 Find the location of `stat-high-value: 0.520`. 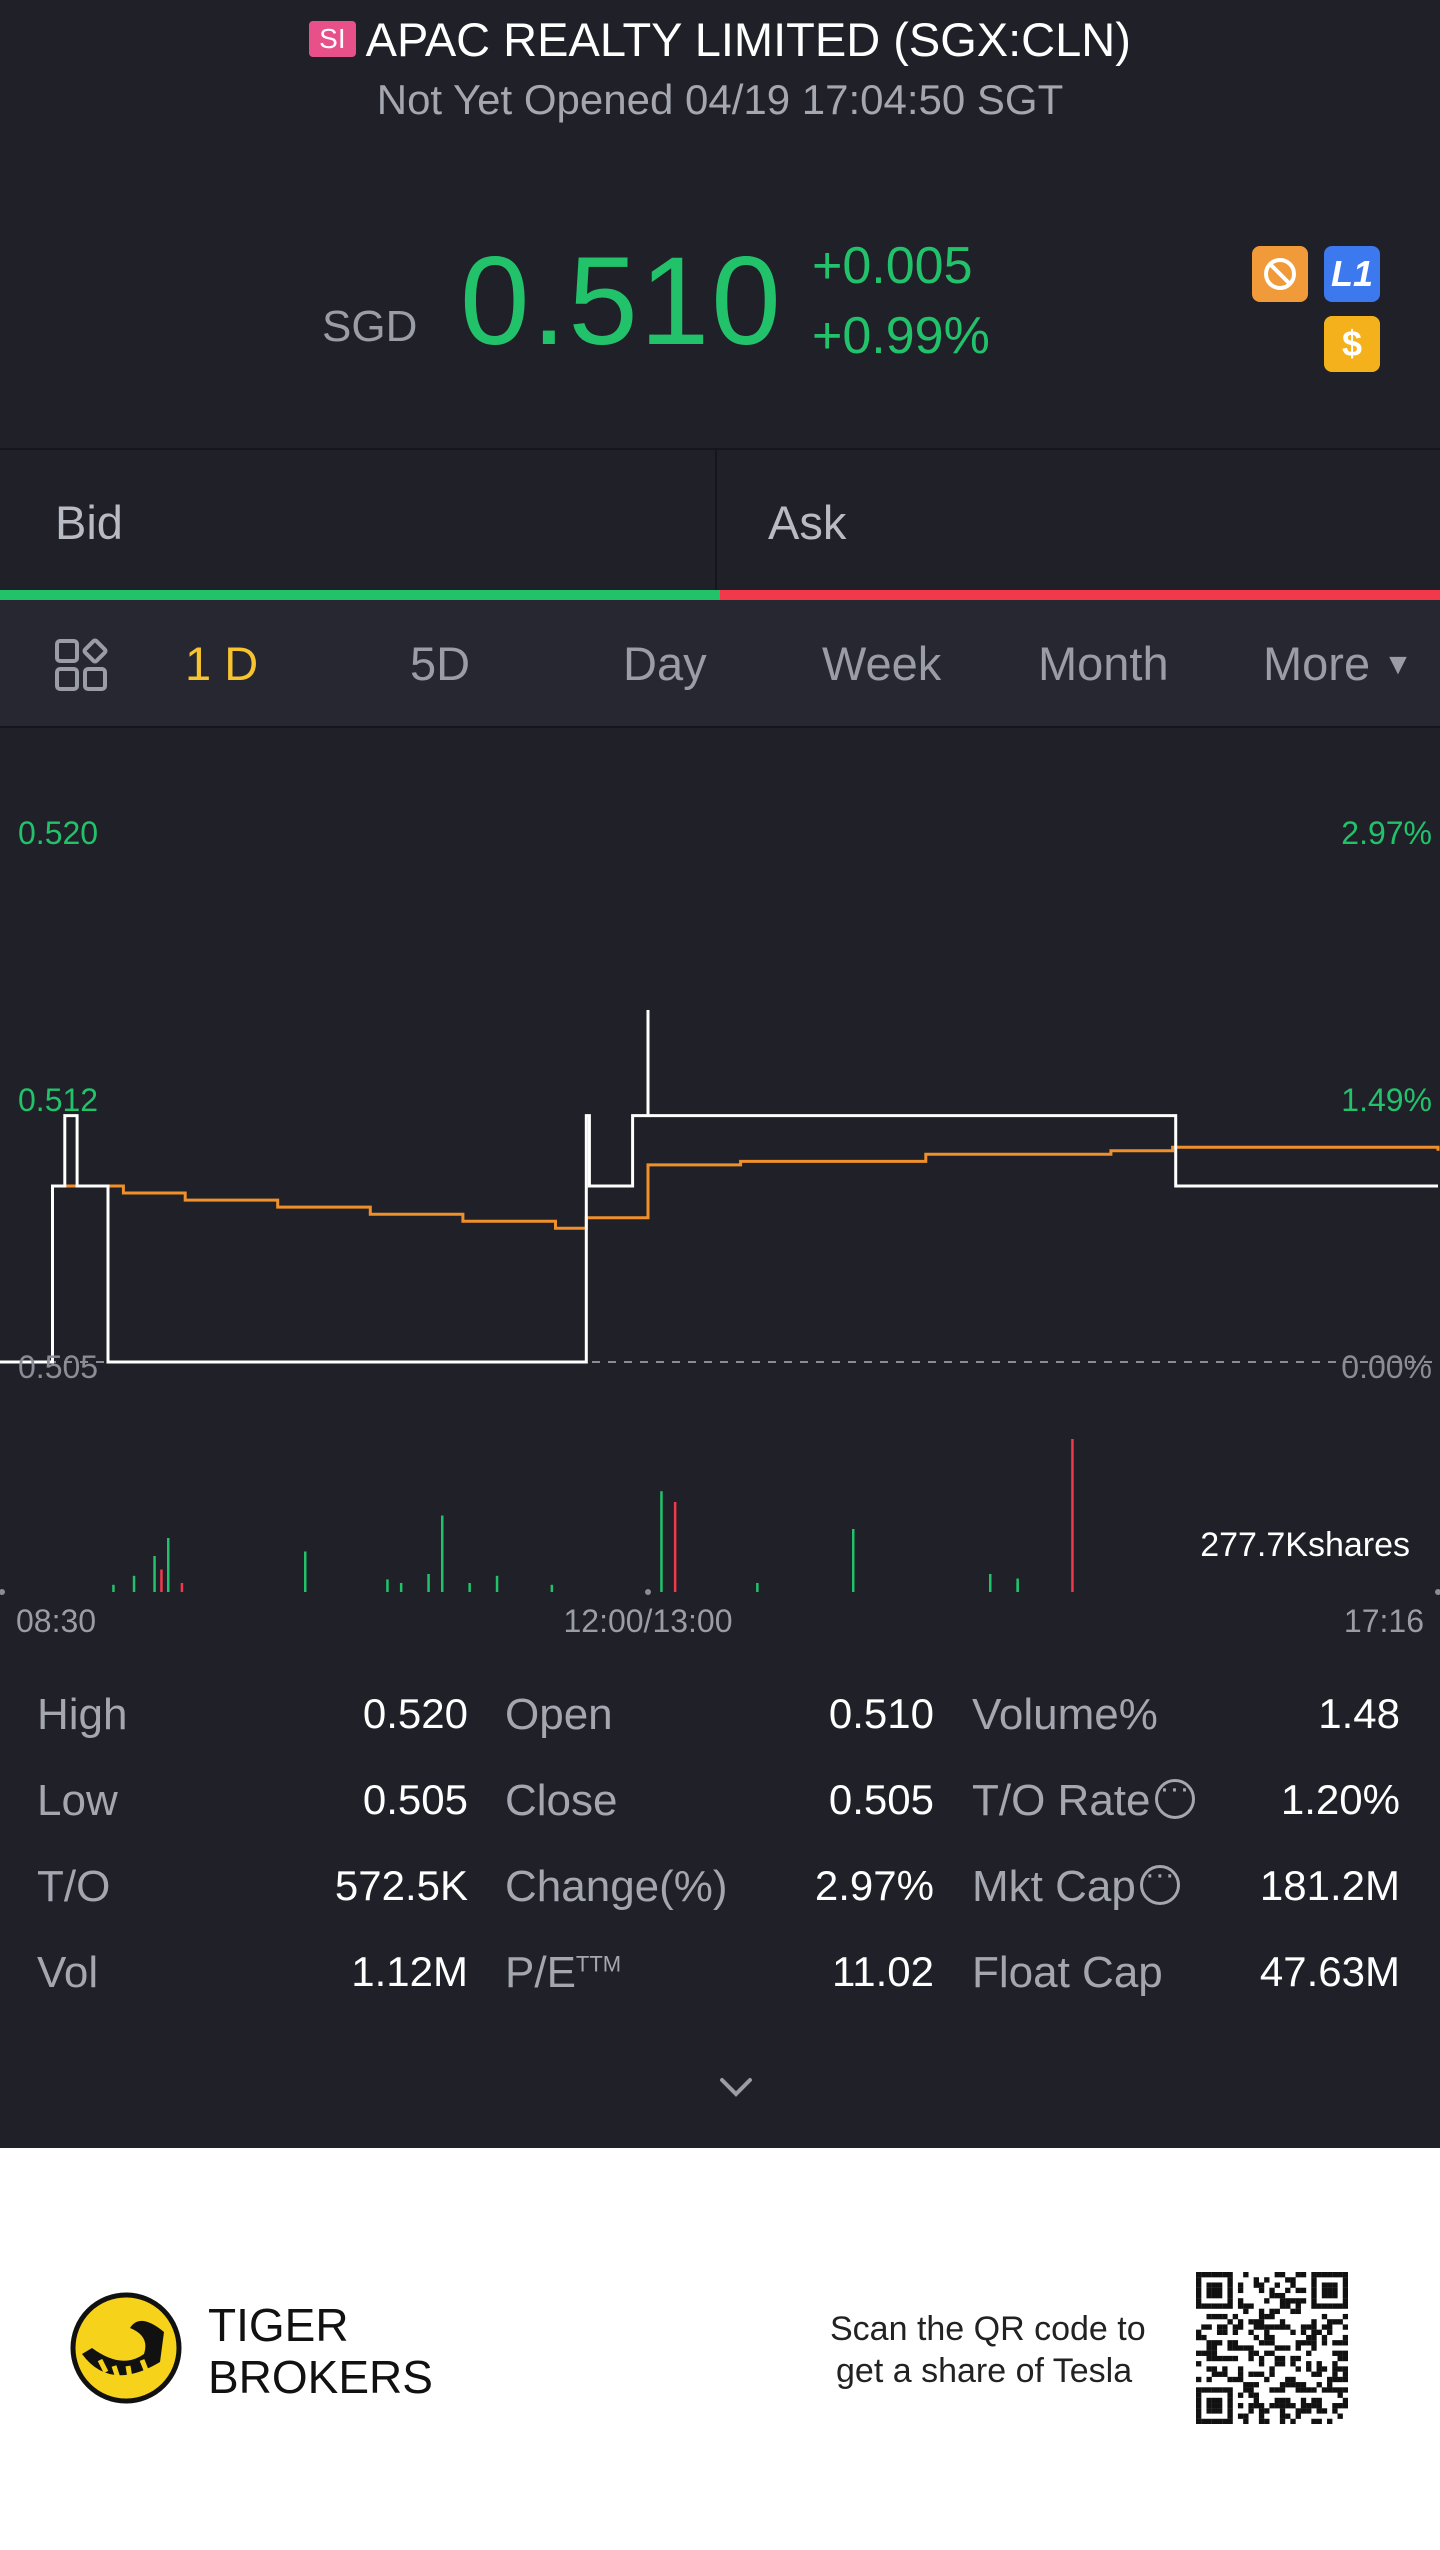

stat-high-value: 0.520 is located at coordinates (415, 1713).